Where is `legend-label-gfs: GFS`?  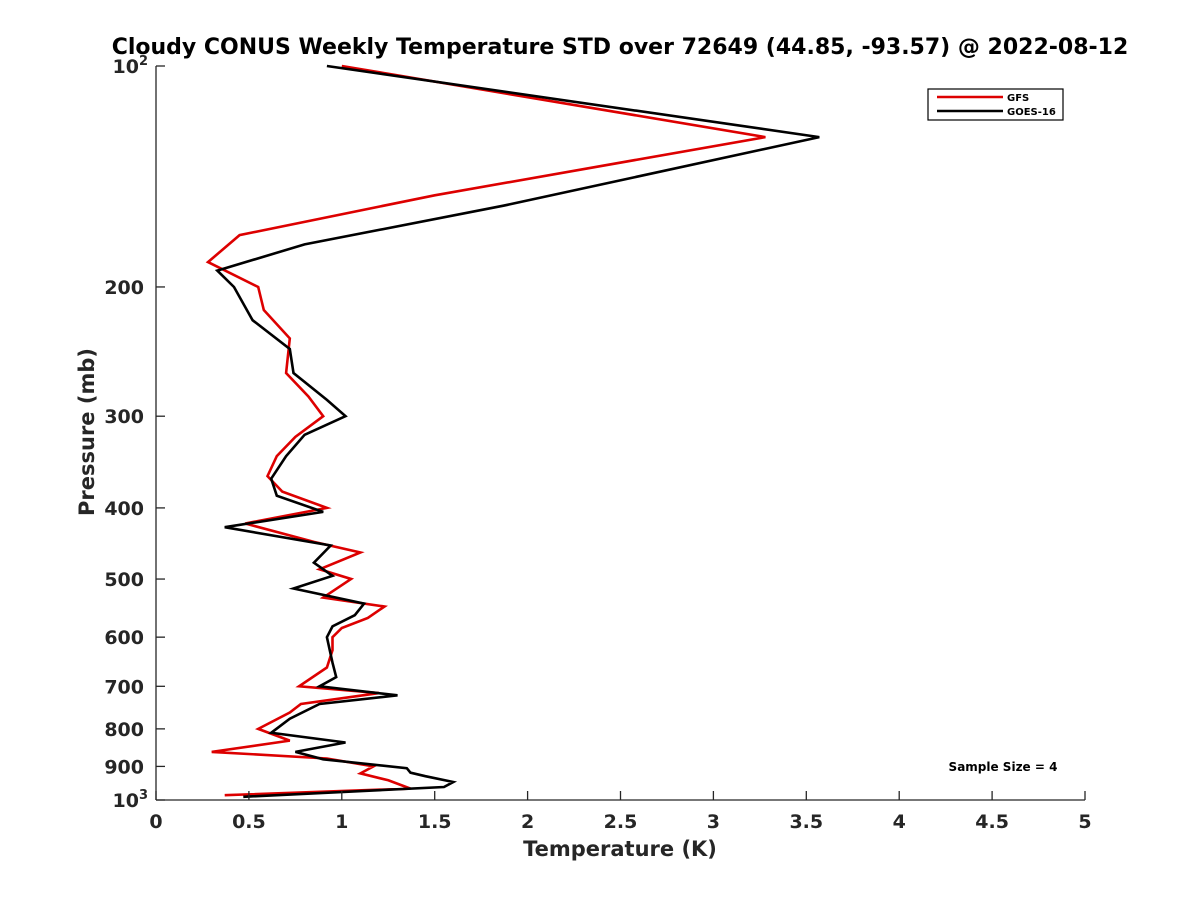 legend-label-gfs: GFS is located at coordinates (1018, 98).